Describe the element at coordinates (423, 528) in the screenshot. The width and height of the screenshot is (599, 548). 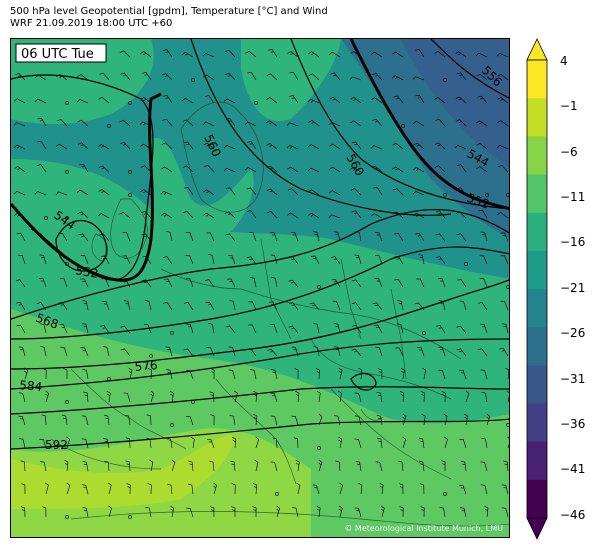
I see `copyright-notice: © Meteorological Institute Munich, LMU` at that location.